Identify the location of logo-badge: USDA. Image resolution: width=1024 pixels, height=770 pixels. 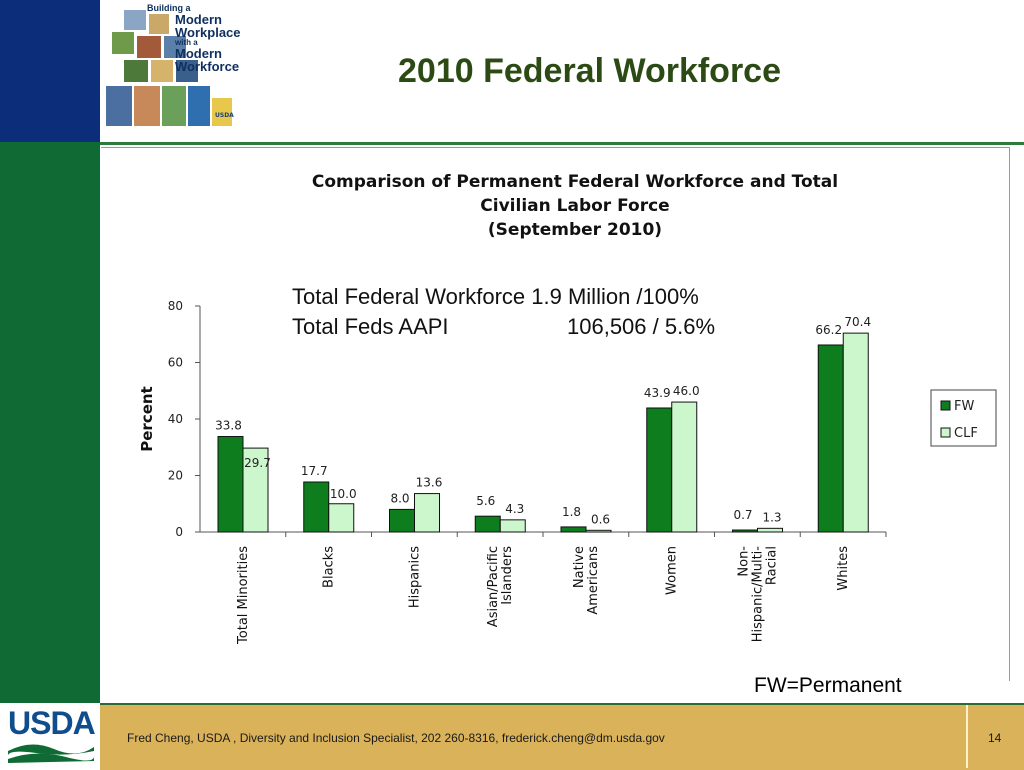
(224, 115).